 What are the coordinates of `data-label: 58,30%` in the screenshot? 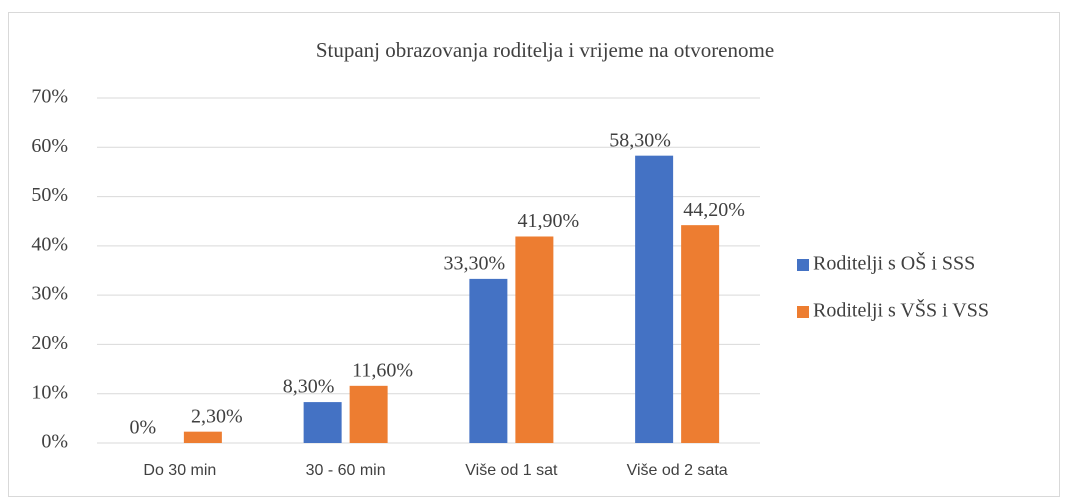 It's located at (640, 140).